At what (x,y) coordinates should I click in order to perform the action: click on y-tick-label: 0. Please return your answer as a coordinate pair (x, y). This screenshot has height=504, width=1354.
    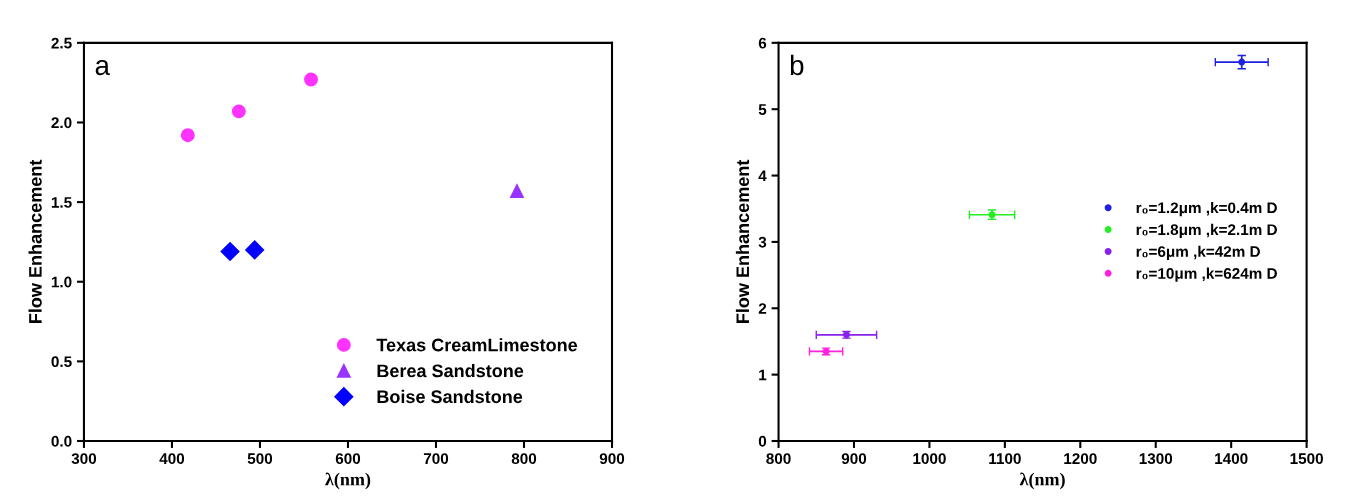
    Looking at the image, I should click on (762, 441).